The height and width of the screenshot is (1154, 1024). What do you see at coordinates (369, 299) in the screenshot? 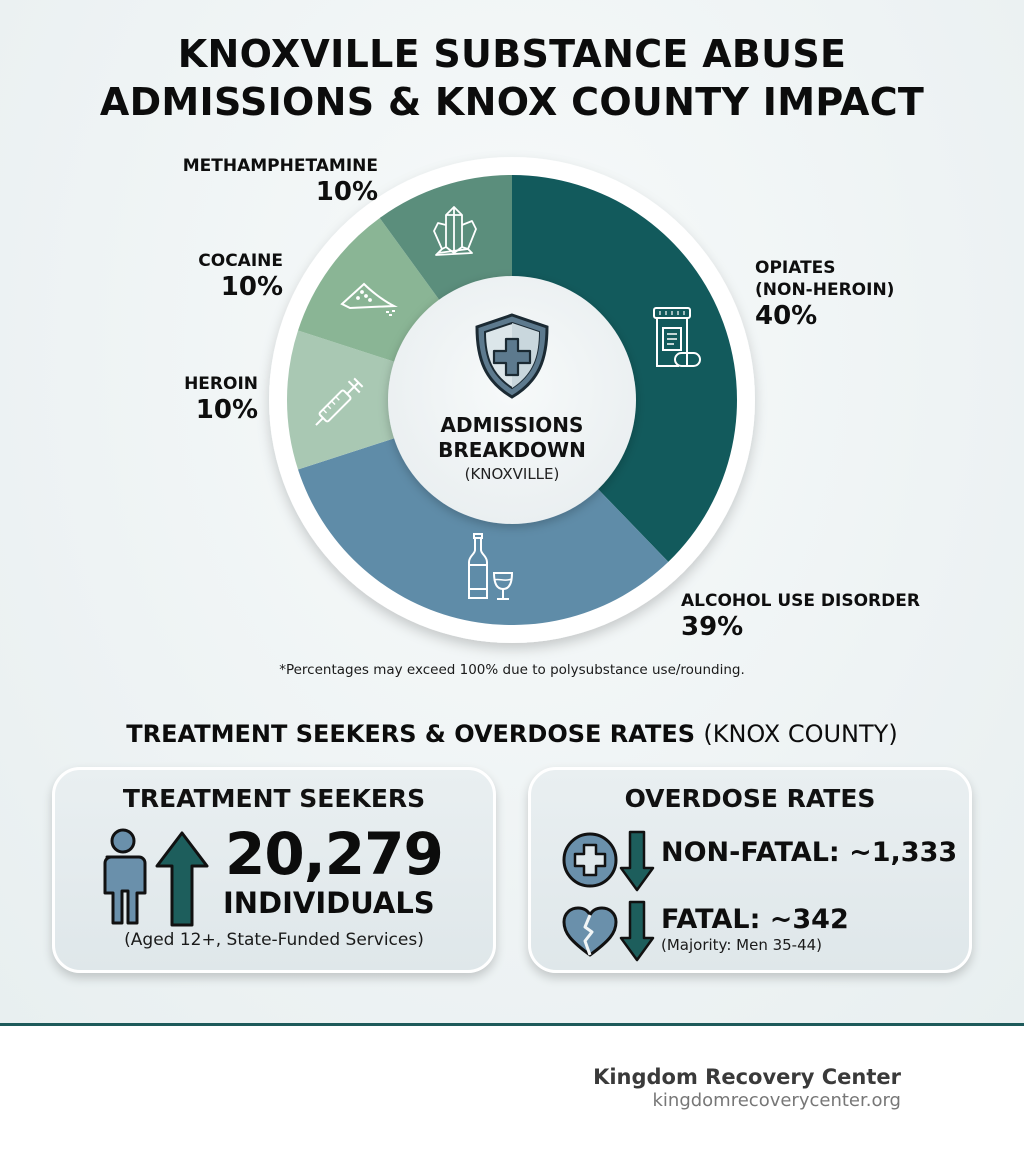
I see `powder-pile-icon` at bounding box center [369, 299].